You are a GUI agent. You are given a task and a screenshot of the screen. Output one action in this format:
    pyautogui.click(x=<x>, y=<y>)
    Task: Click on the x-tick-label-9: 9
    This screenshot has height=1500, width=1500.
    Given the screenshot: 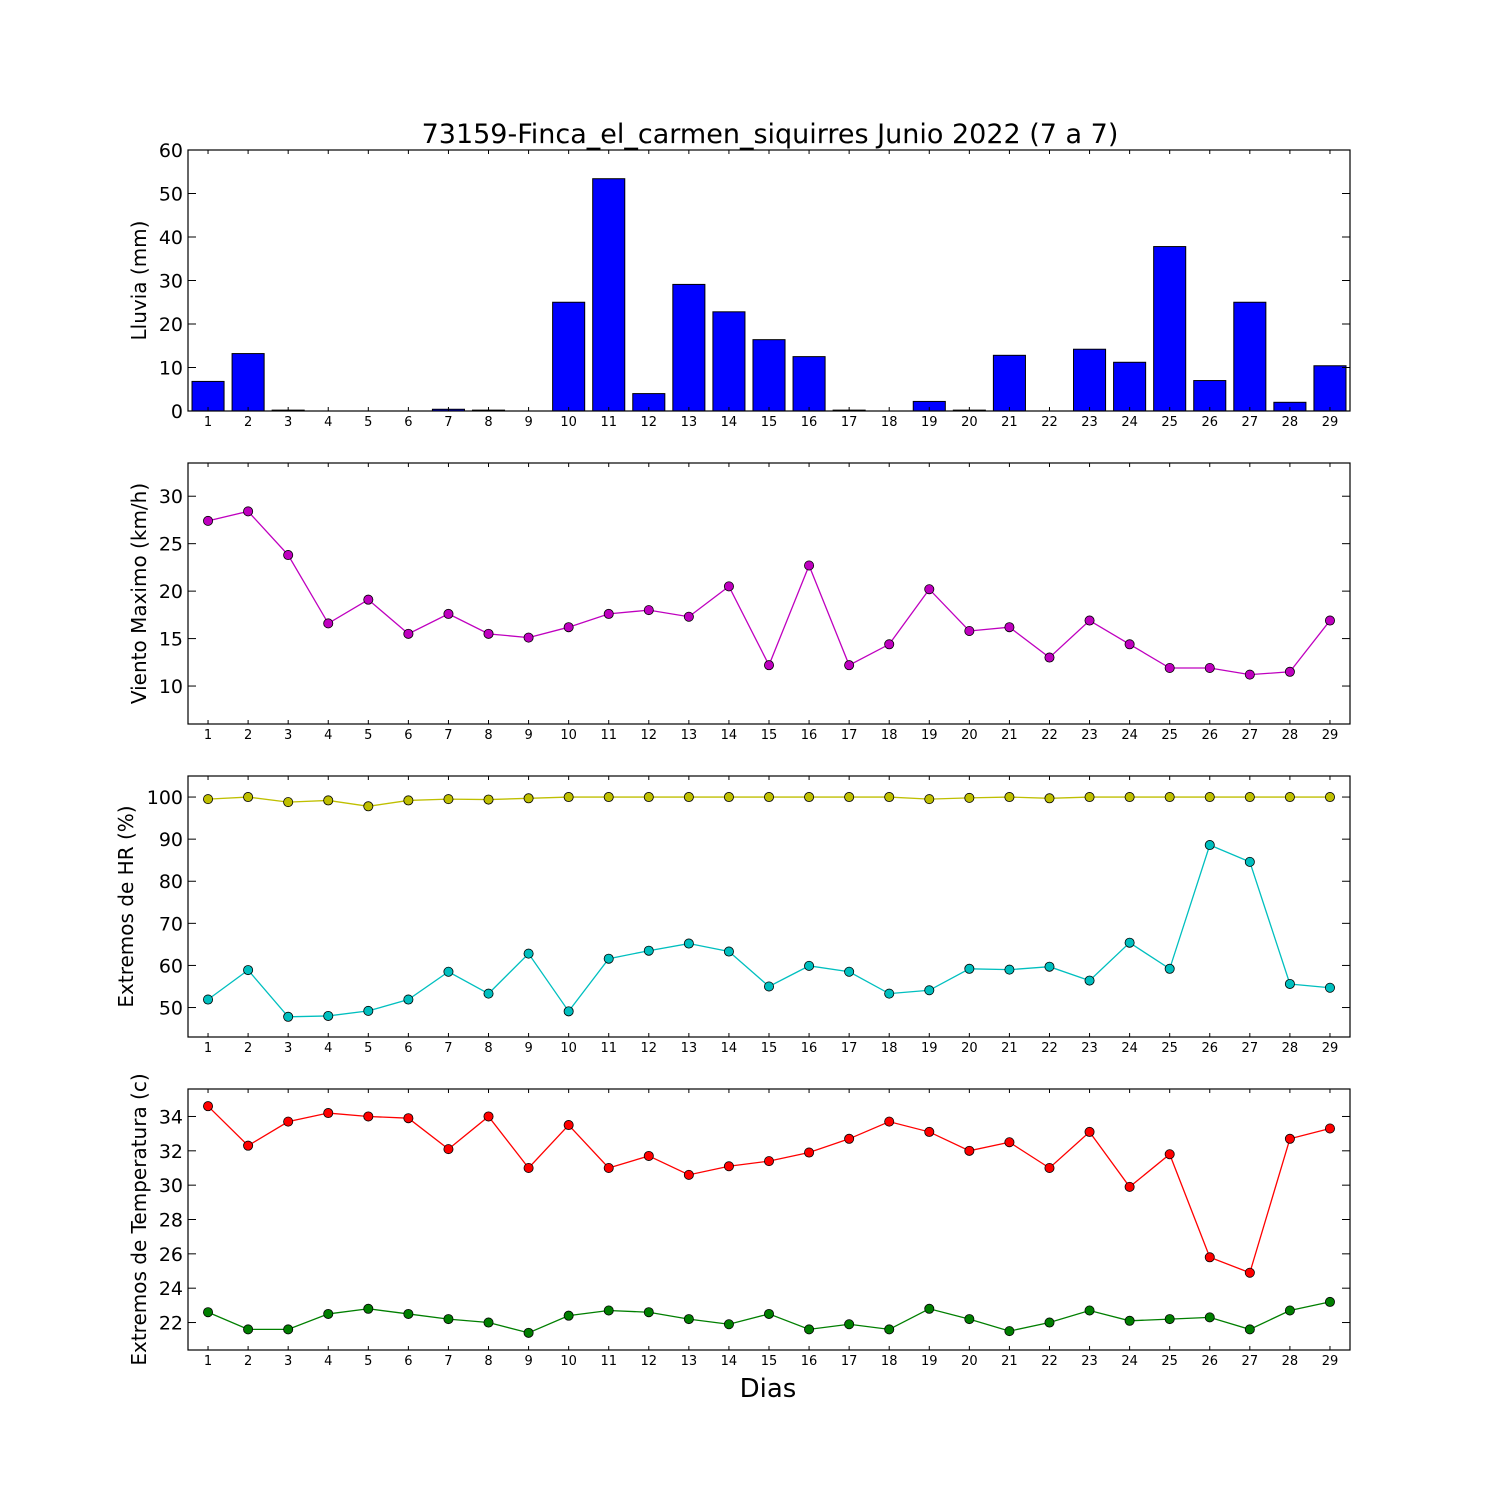 What is the action you would take?
    pyautogui.click(x=528, y=1048)
    